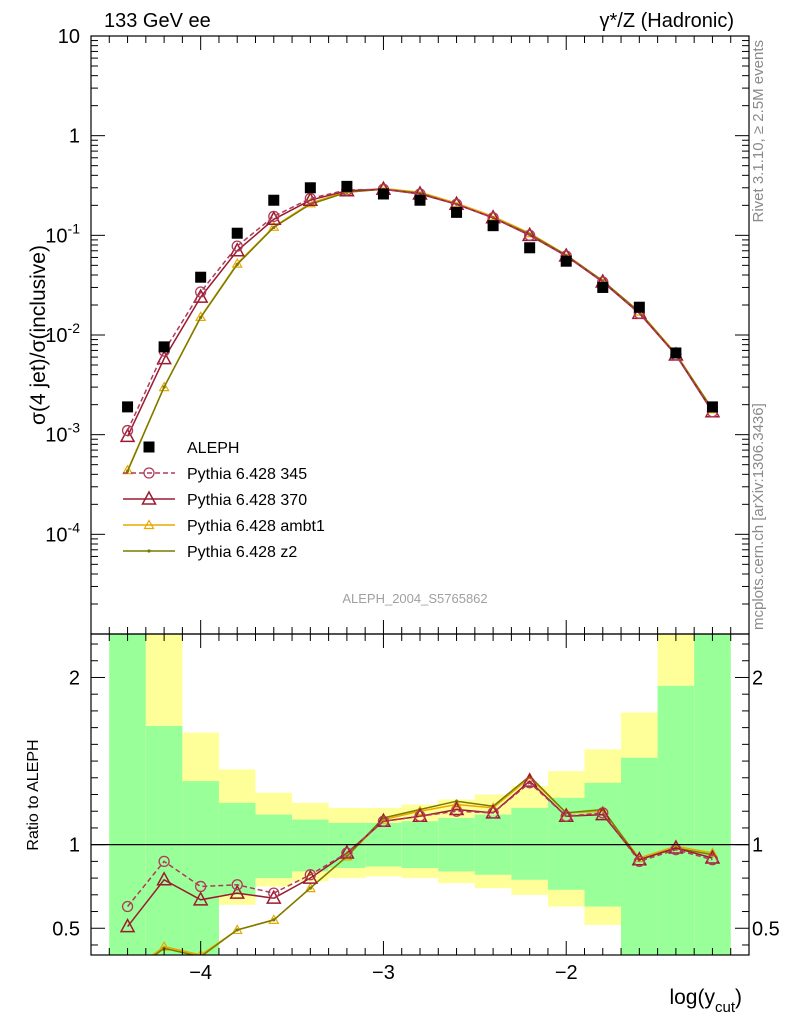 The width and height of the screenshot is (786, 1024). What do you see at coordinates (757, 678) in the screenshot?
I see `ratio-y-tick-label-right: 2` at bounding box center [757, 678].